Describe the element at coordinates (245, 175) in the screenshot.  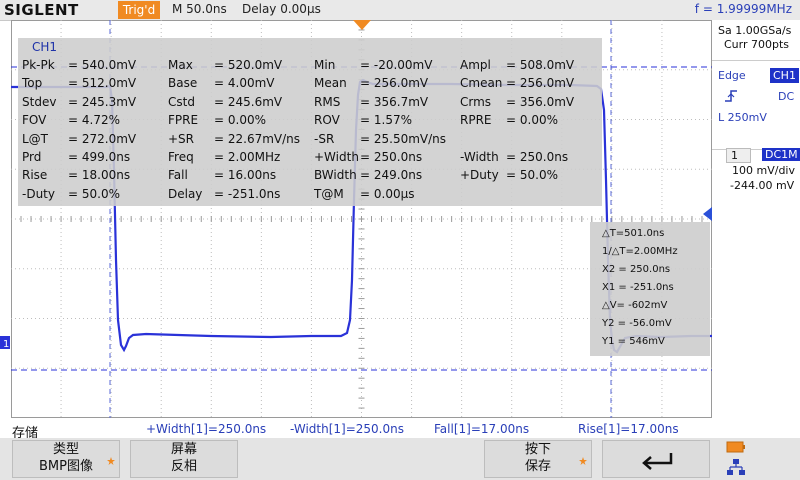
I see `measurement-value: = 16.00ns` at that location.